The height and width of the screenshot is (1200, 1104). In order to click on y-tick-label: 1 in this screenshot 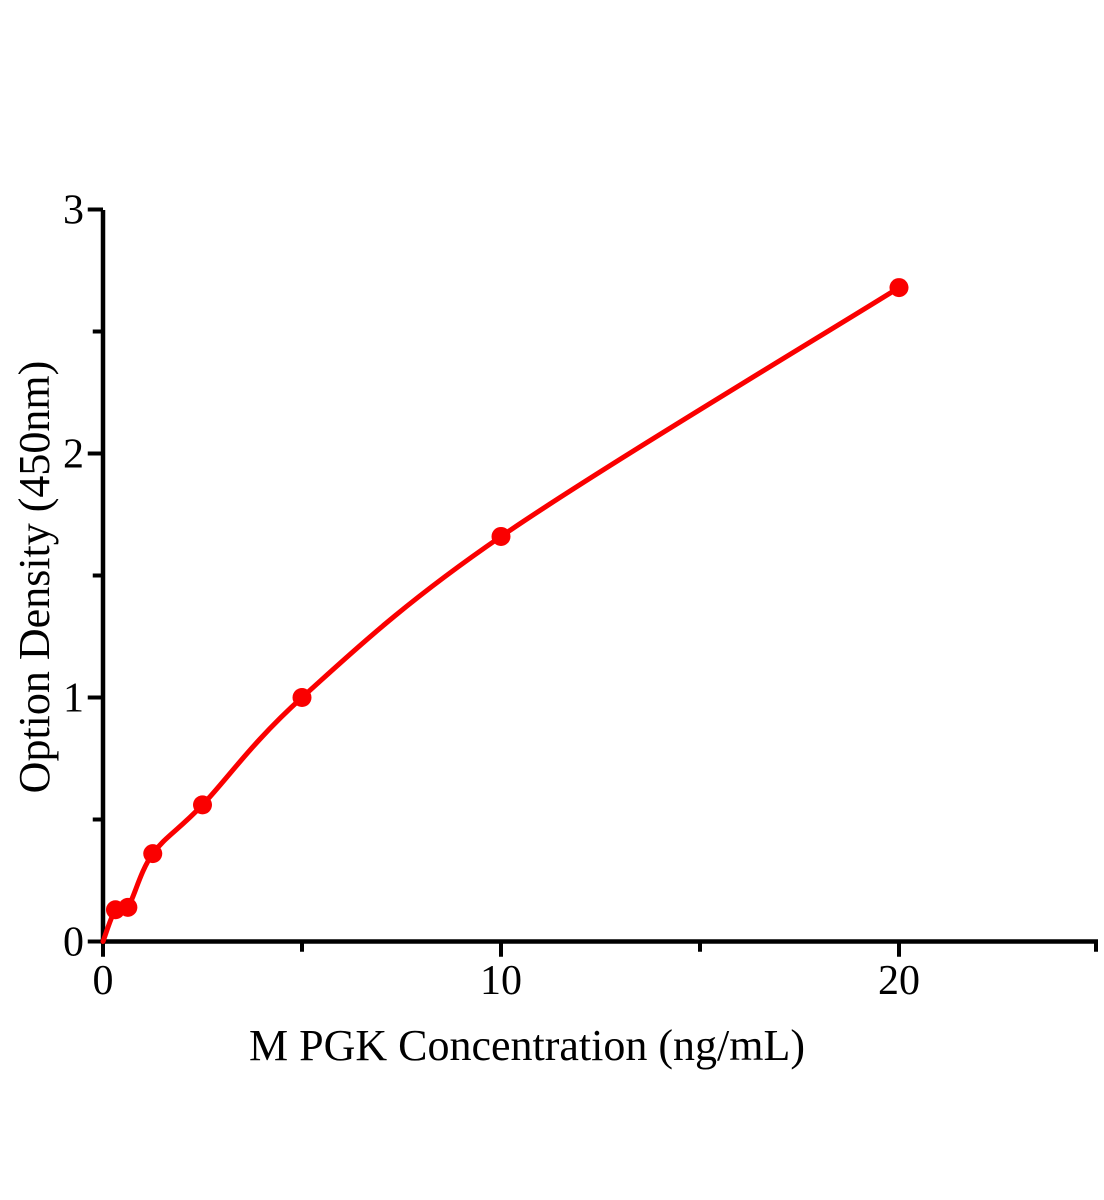, I will do `click(73, 699)`.